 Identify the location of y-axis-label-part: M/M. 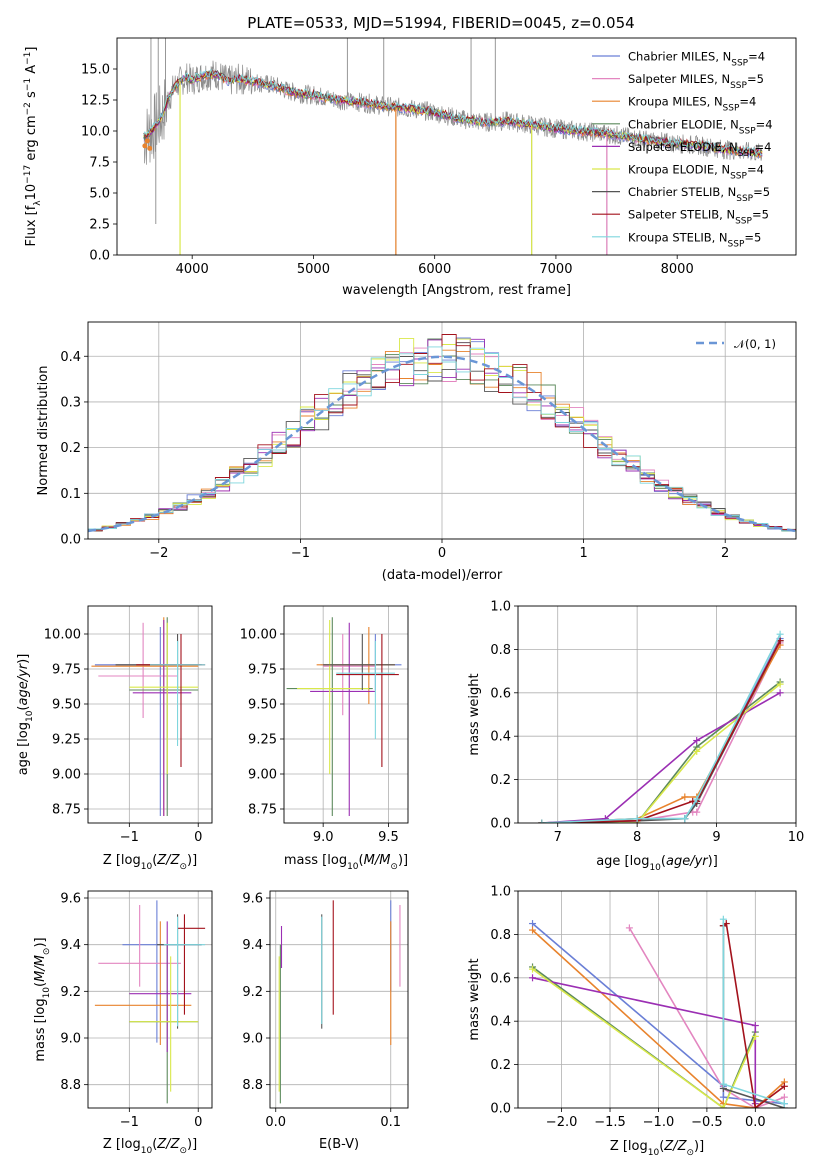
(40, 968).